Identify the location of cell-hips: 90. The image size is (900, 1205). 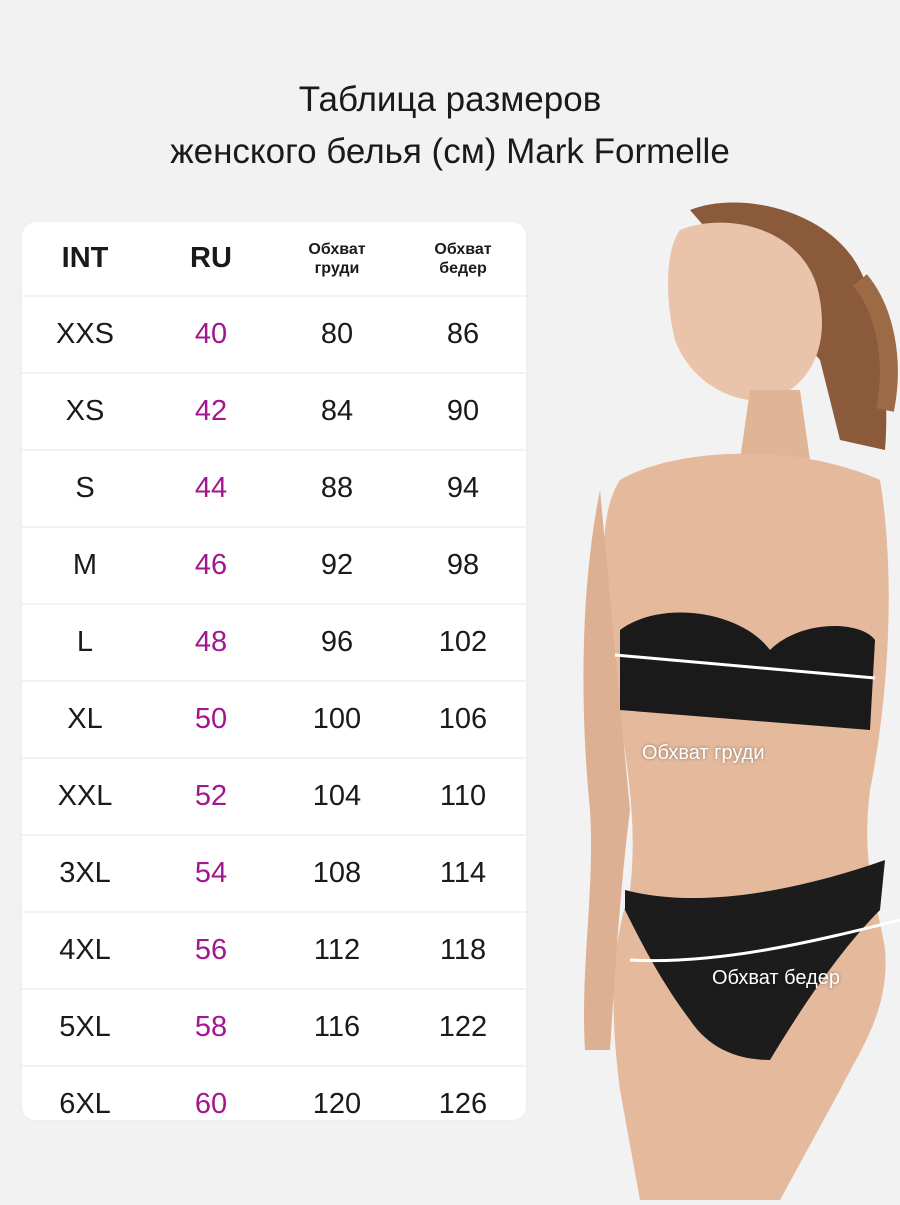
(463, 411).